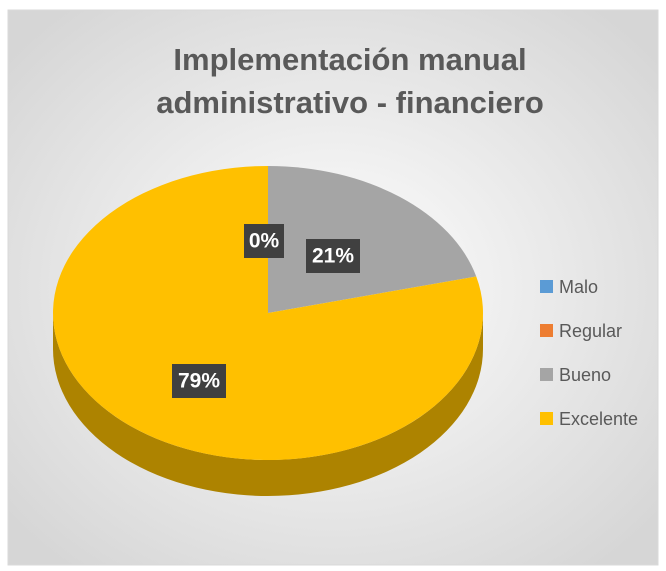 Image resolution: width=666 pixels, height=571 pixels. I want to click on data-label: 0%, so click(264, 241).